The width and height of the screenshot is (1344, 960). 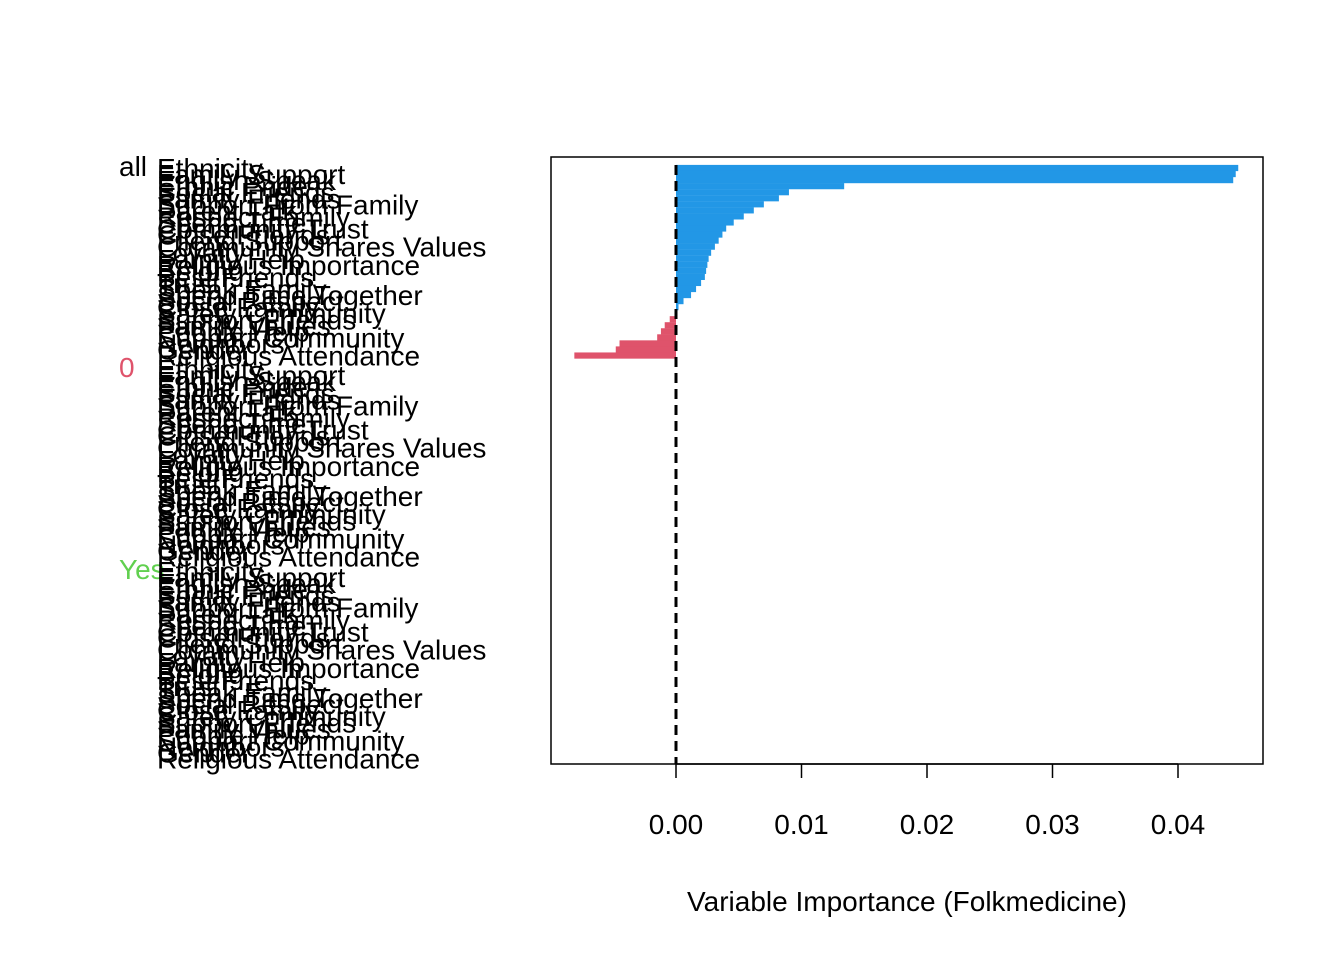 I want to click on x-tick-label-1: 0.01, so click(x=801, y=824).